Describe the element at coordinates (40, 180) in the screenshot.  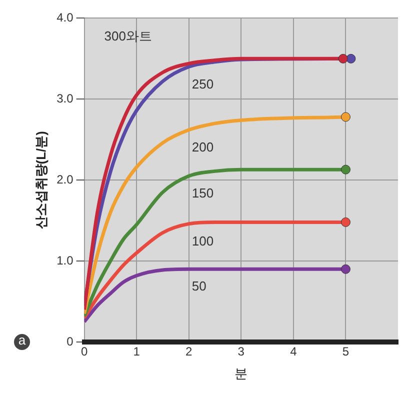
I see `y-axis-title: 산소섭취량(L/분)` at that location.